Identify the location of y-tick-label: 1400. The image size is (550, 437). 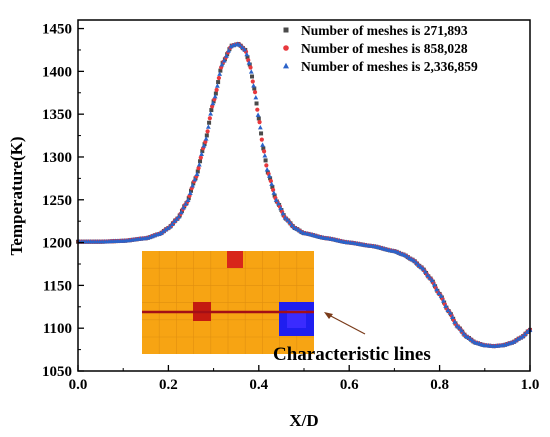
(57, 72).